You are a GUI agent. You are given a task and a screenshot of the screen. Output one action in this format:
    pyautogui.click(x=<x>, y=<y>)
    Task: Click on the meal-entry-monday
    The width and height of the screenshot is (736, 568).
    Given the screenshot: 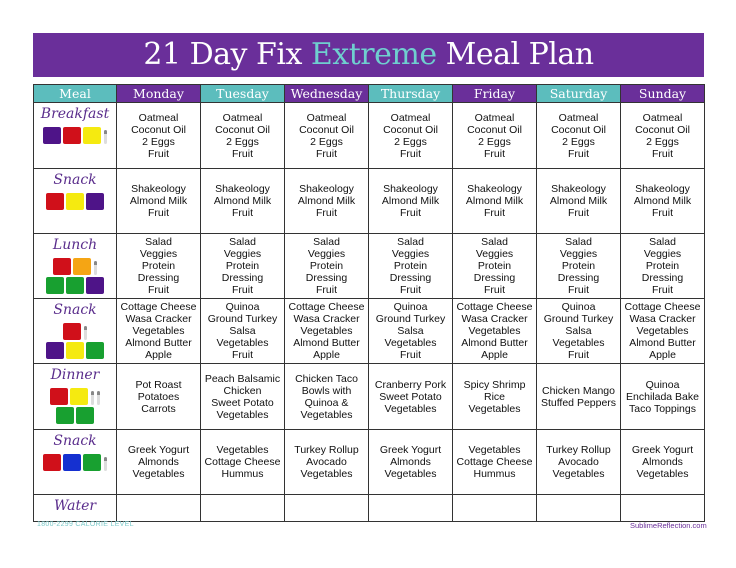 What is the action you would take?
    pyautogui.click(x=158, y=508)
    